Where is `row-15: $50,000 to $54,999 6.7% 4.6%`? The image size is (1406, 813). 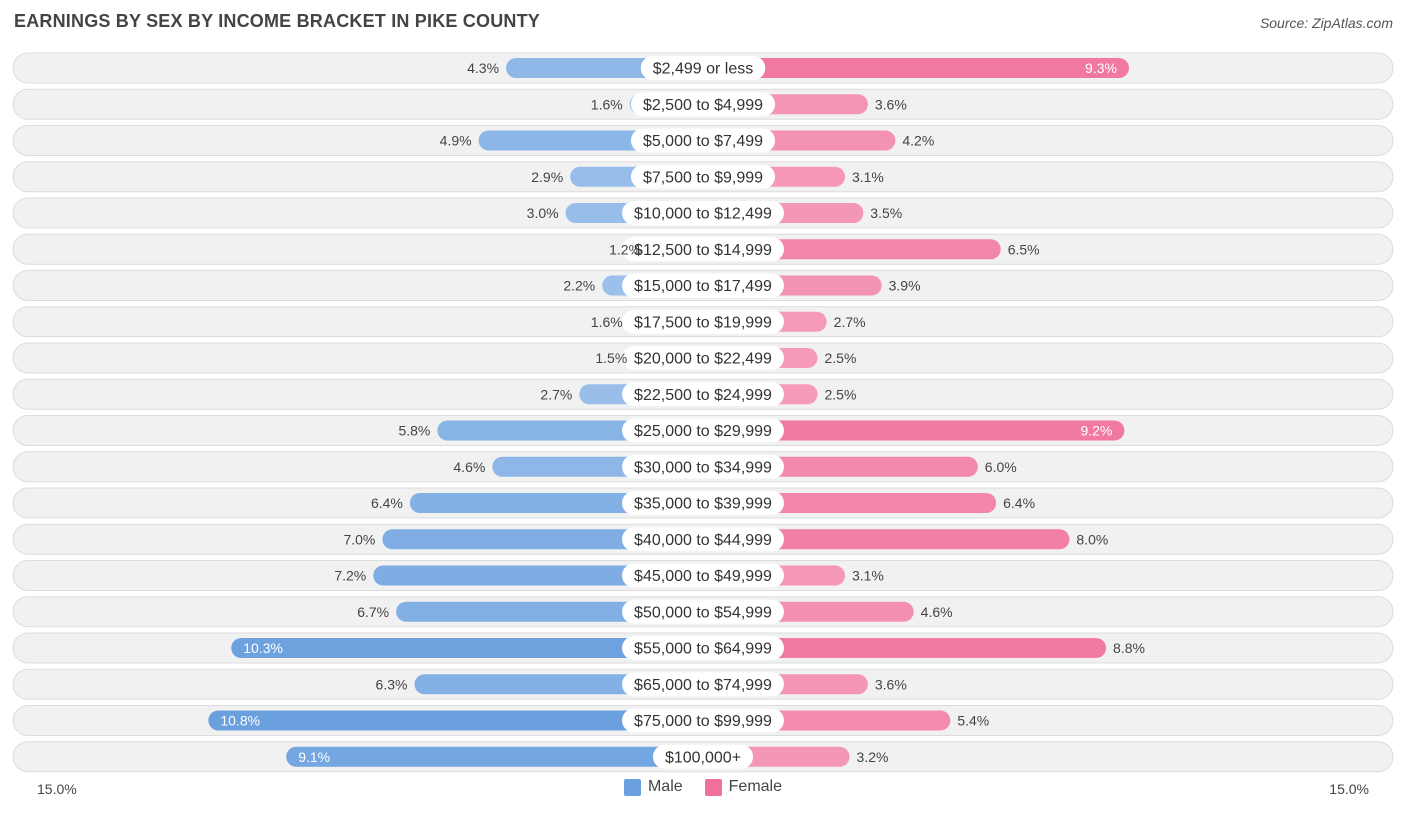 row-15: $50,000 to $54,999 6.7% 4.6% is located at coordinates (703, 612).